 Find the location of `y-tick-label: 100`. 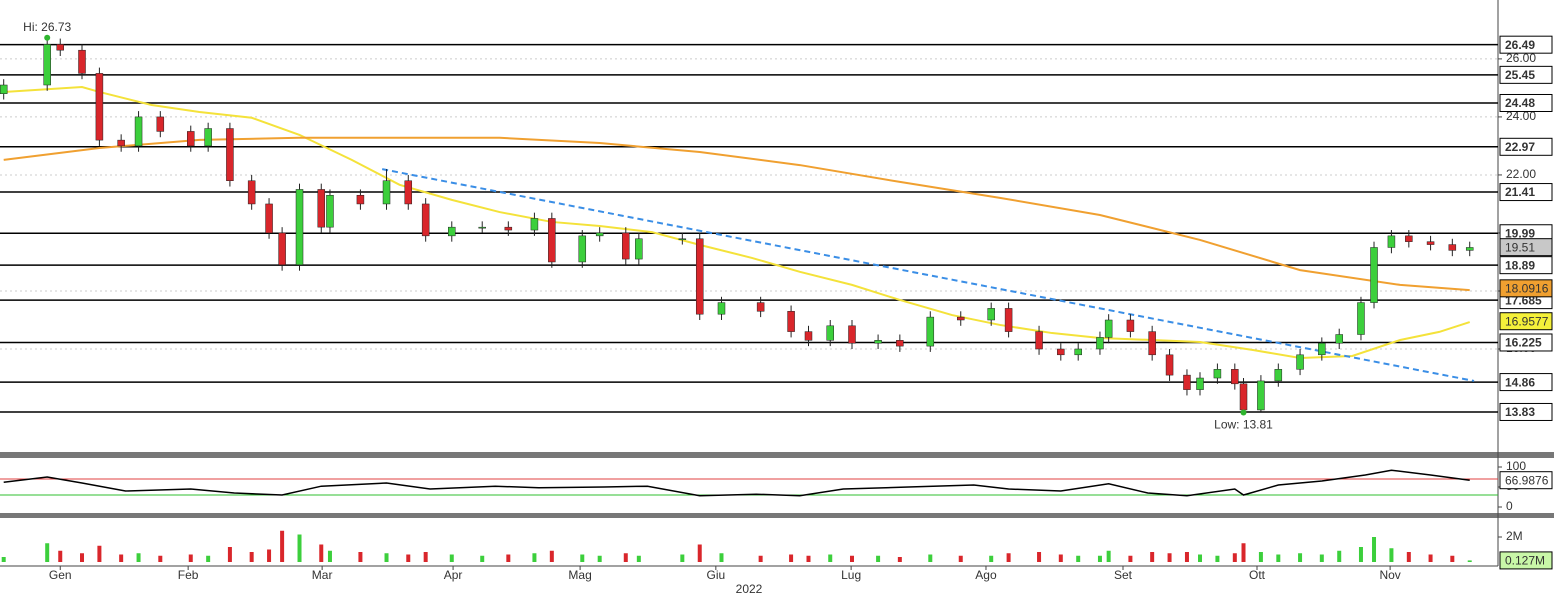

y-tick-label: 100 is located at coordinates (1516, 466).